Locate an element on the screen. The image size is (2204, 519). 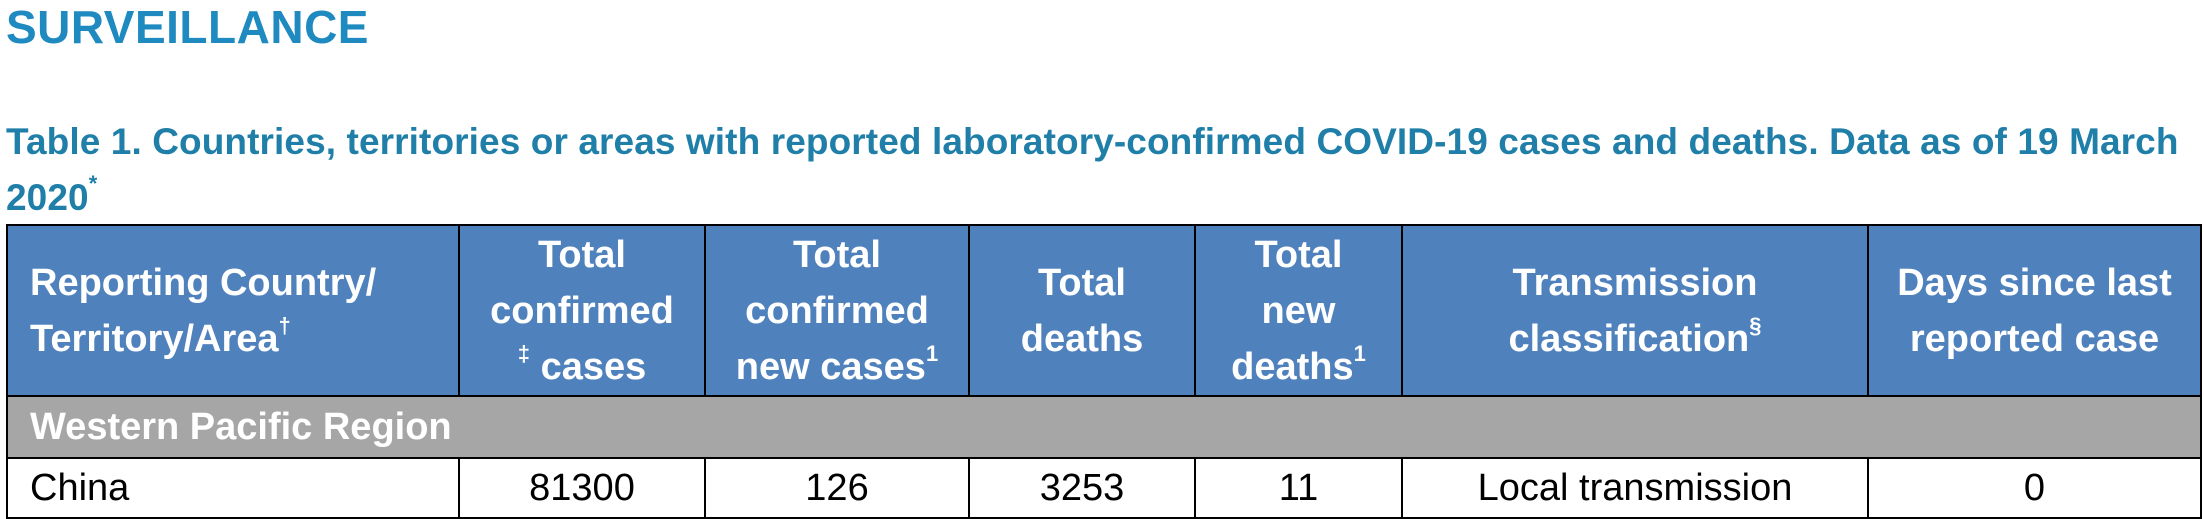
header-total-deaths: Total deaths is located at coordinates (1082, 310).